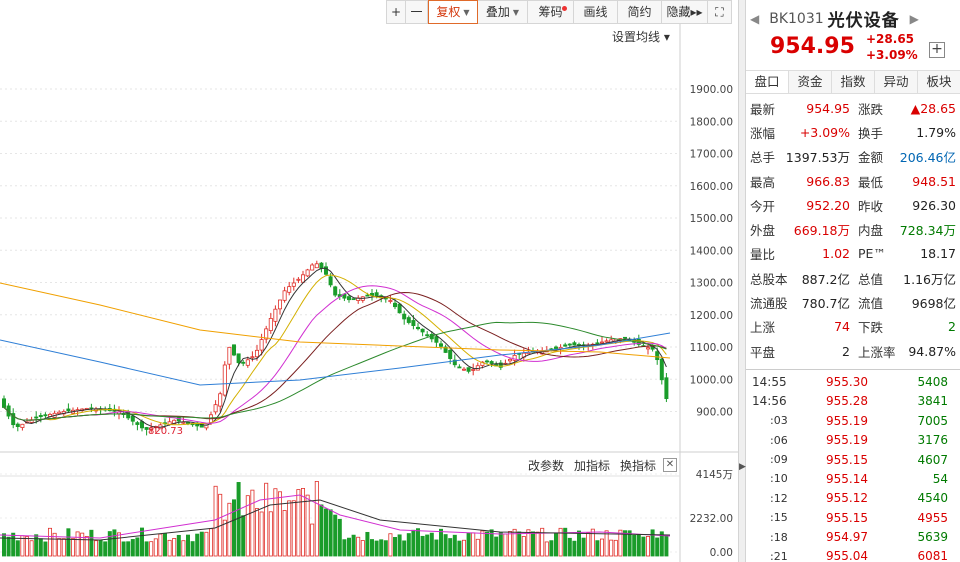 The image size is (960, 562). I want to click on tab-alerts: 异动, so click(896, 82).